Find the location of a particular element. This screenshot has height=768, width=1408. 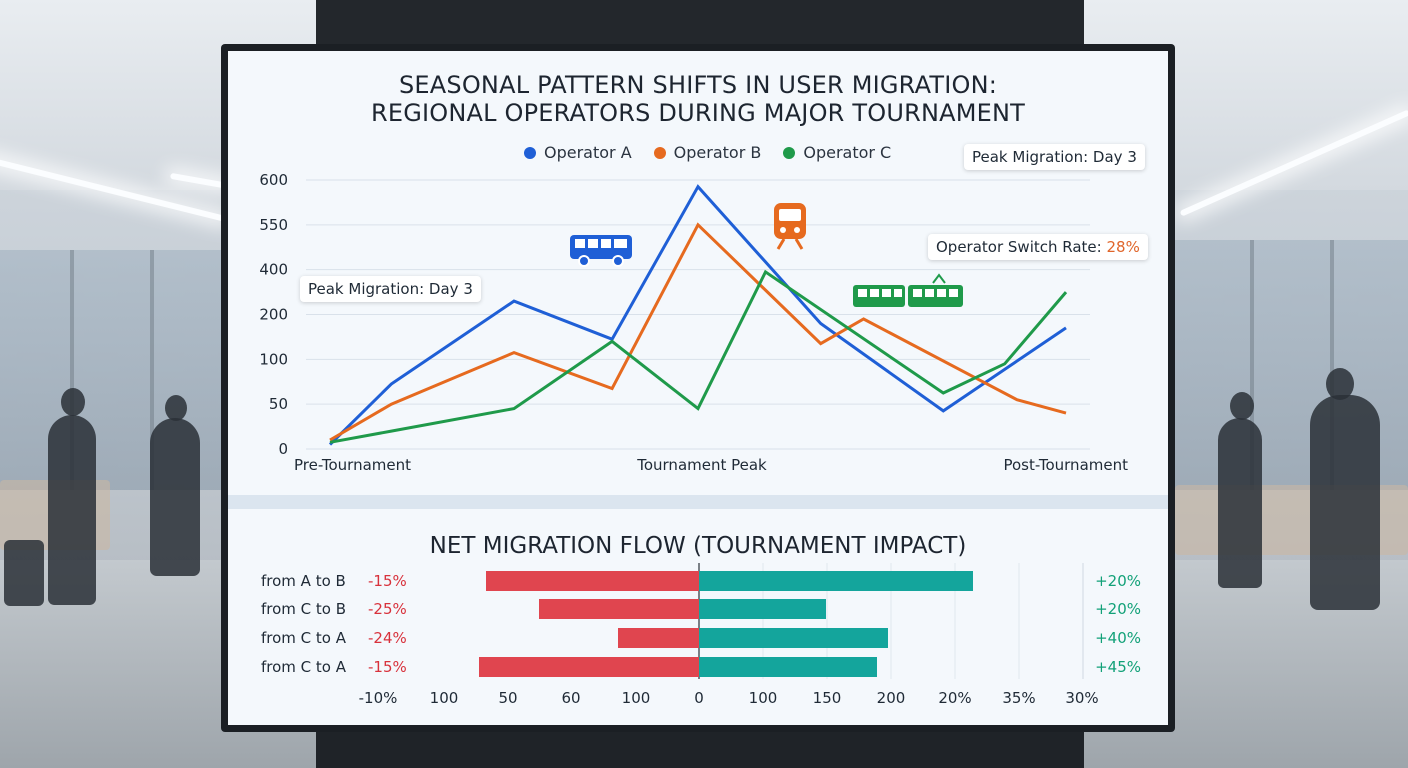

callout-switch-rate: Operator Switch Rate: 28% is located at coordinates (1038, 247).